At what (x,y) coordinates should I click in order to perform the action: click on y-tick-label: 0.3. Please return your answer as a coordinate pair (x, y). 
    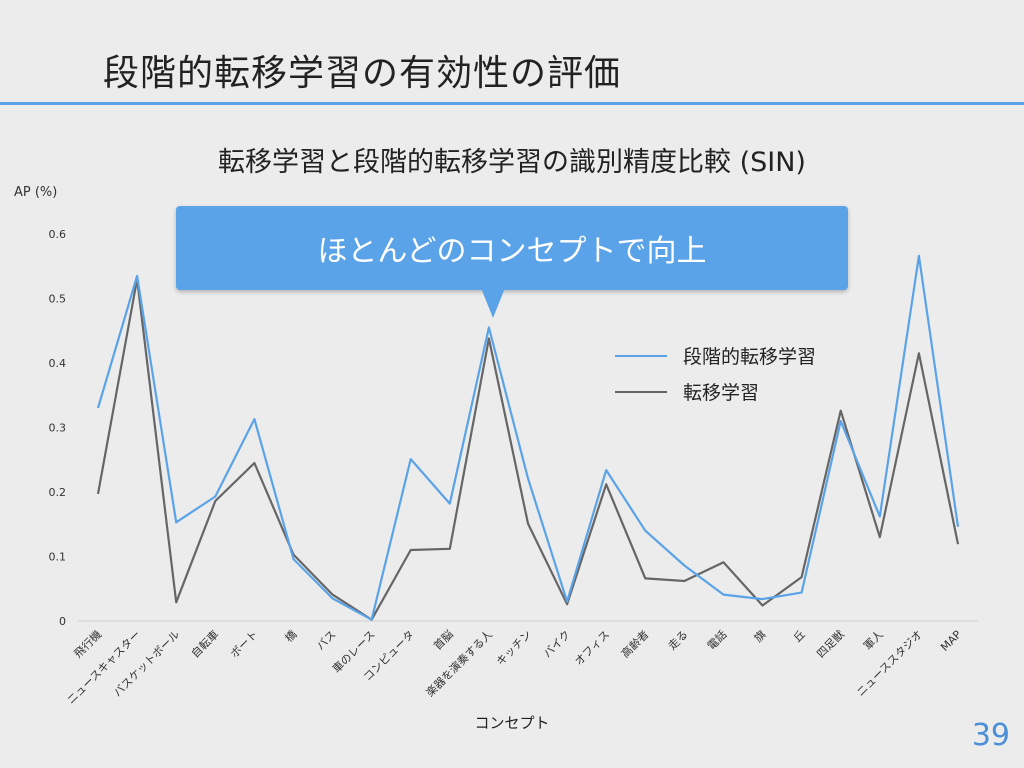
    Looking at the image, I should click on (58, 428).